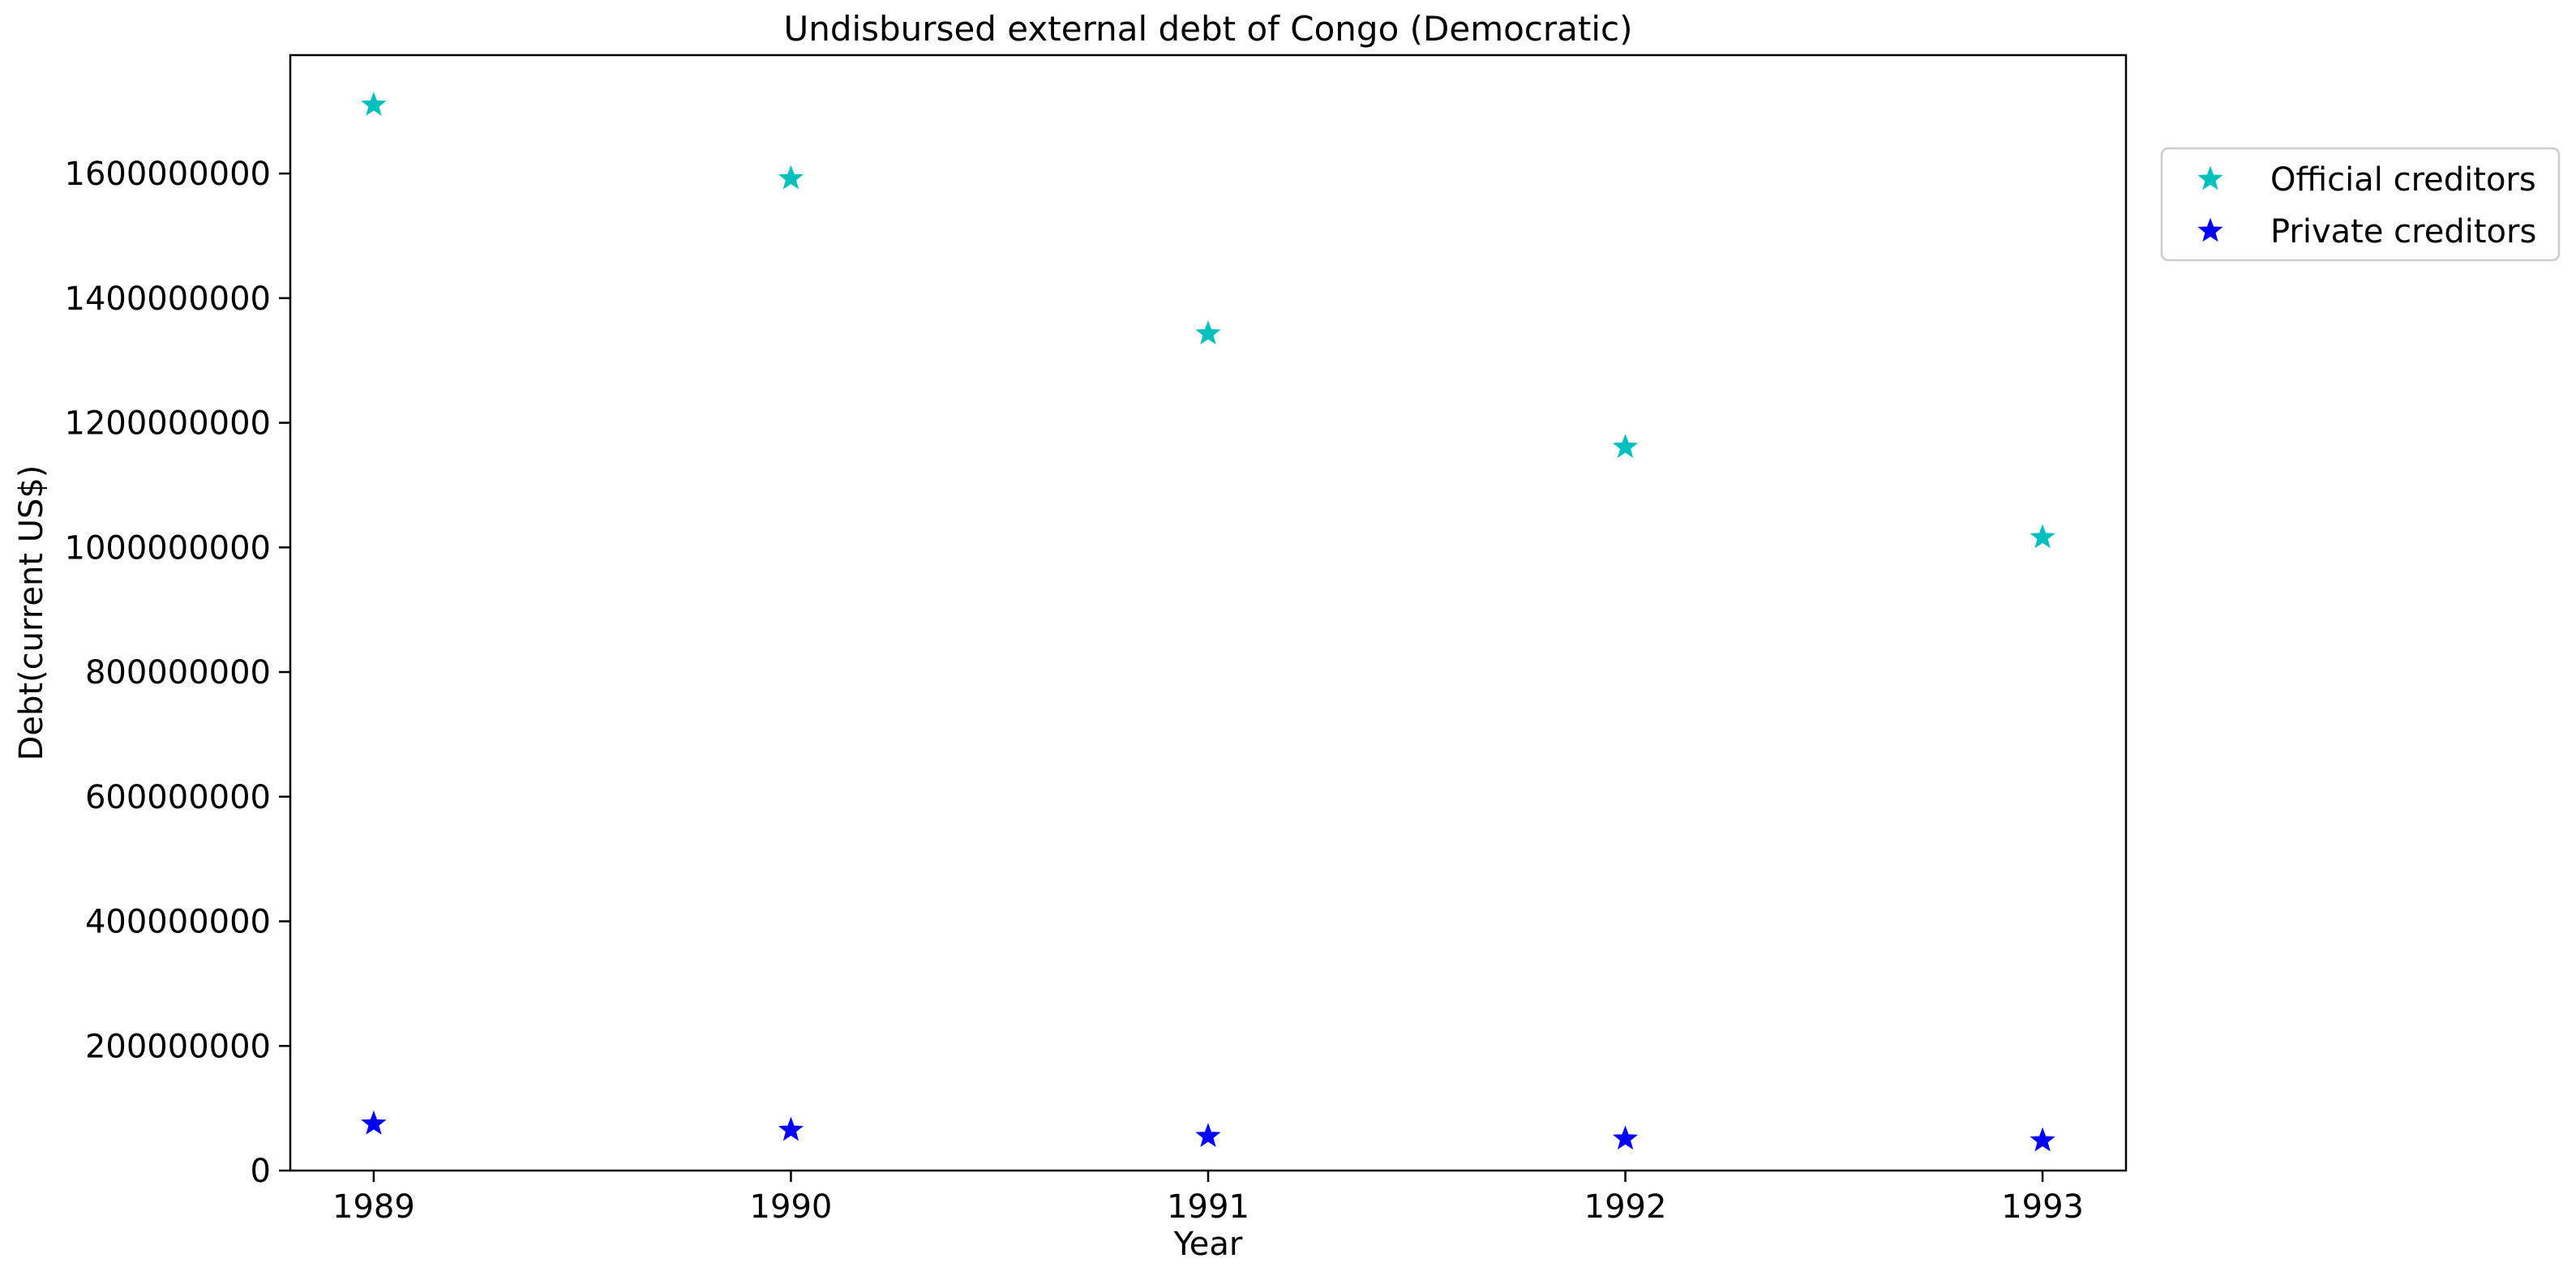  I want to click on legend-entries: Official creditors Private creditors, so click(2366, 206).